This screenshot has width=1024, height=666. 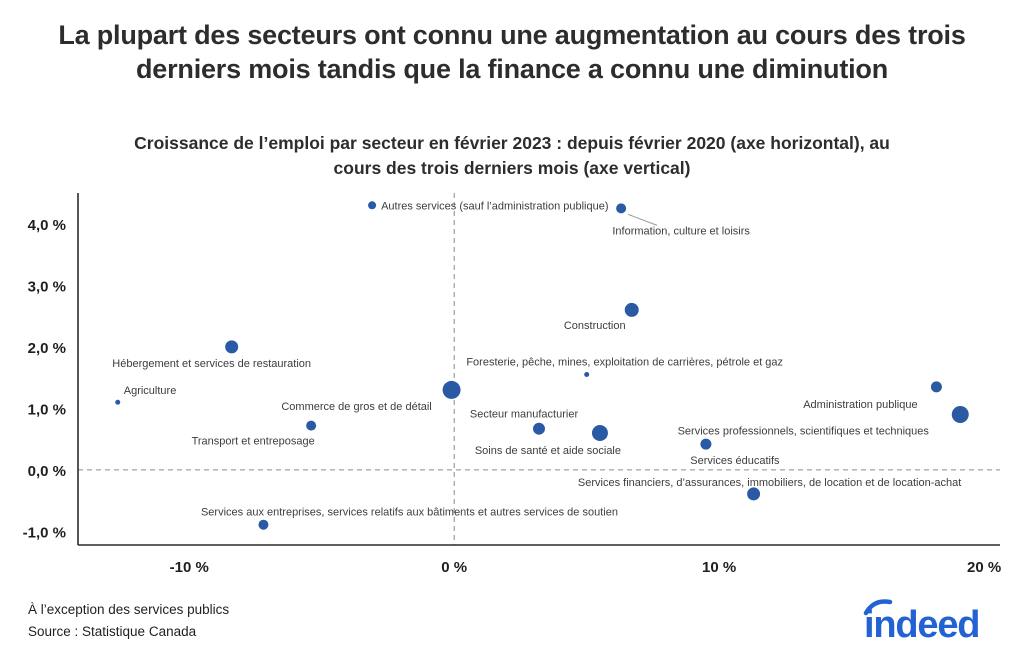 What do you see at coordinates (47, 225) in the screenshot?
I see `y-tick-label: 4,0 %` at bounding box center [47, 225].